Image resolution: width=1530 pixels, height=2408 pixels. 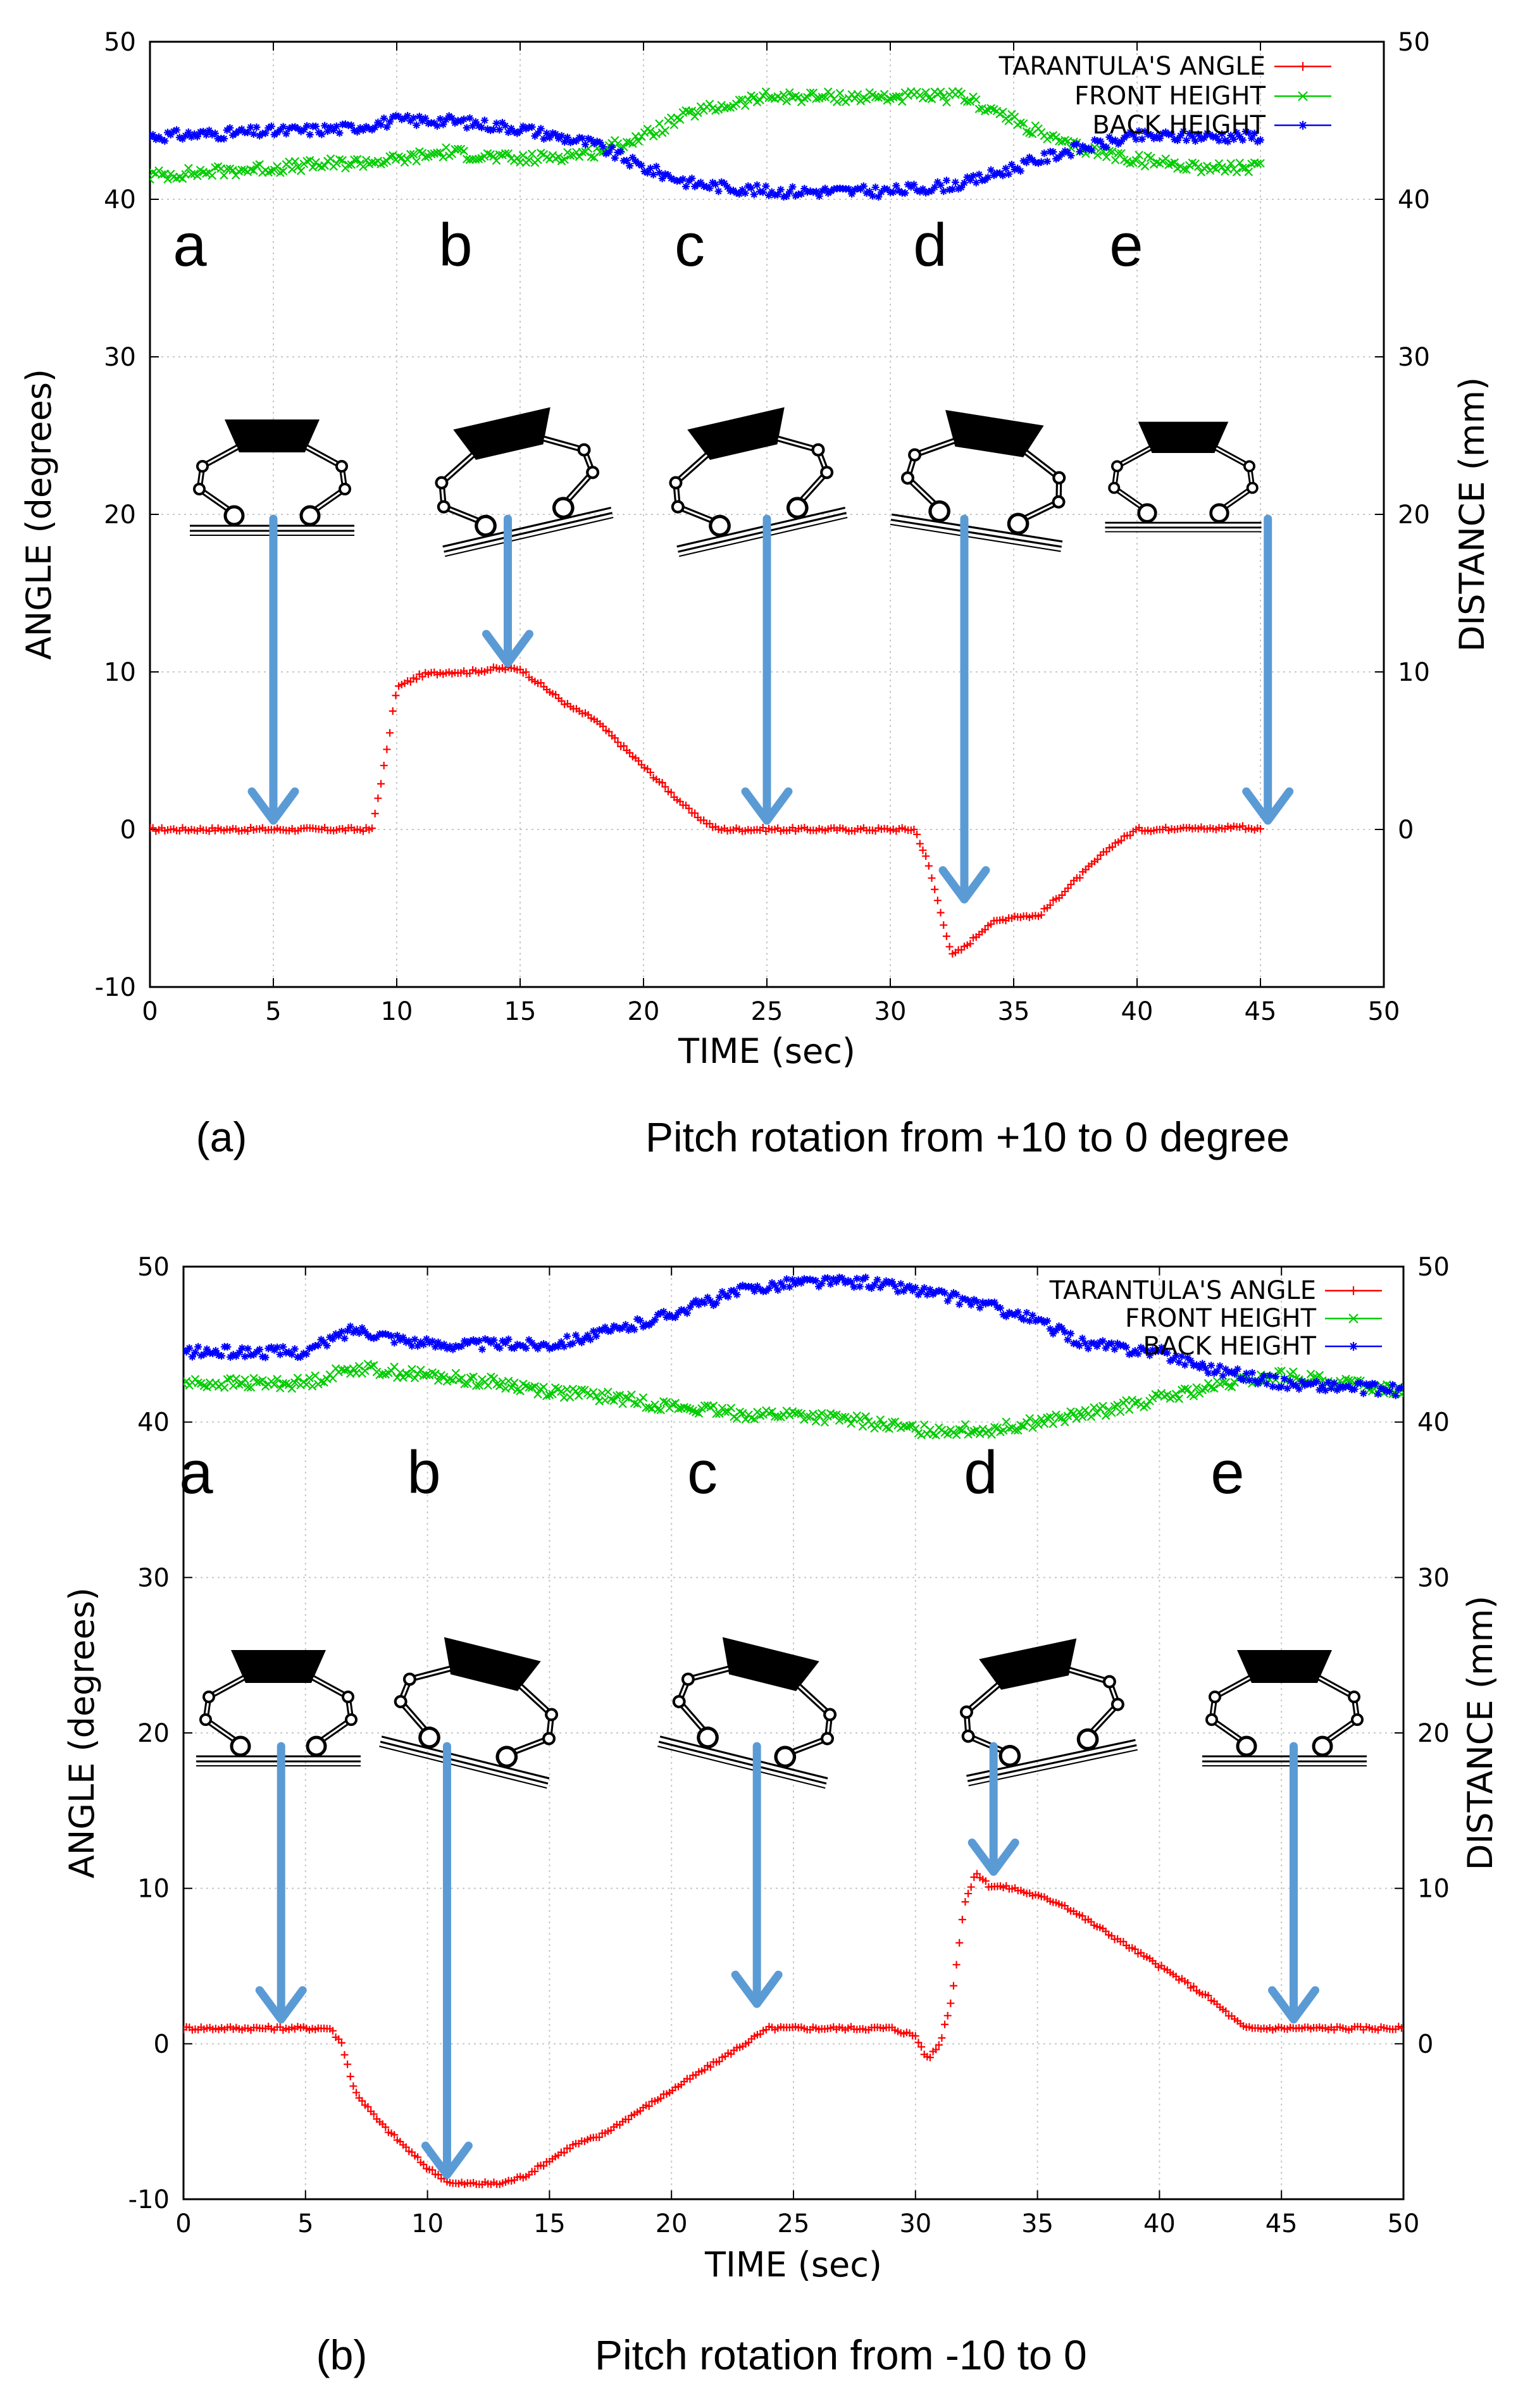 What do you see at coordinates (39, 514) in the screenshot?
I see `y-axis-label: ANGLE (degrees)` at bounding box center [39, 514].